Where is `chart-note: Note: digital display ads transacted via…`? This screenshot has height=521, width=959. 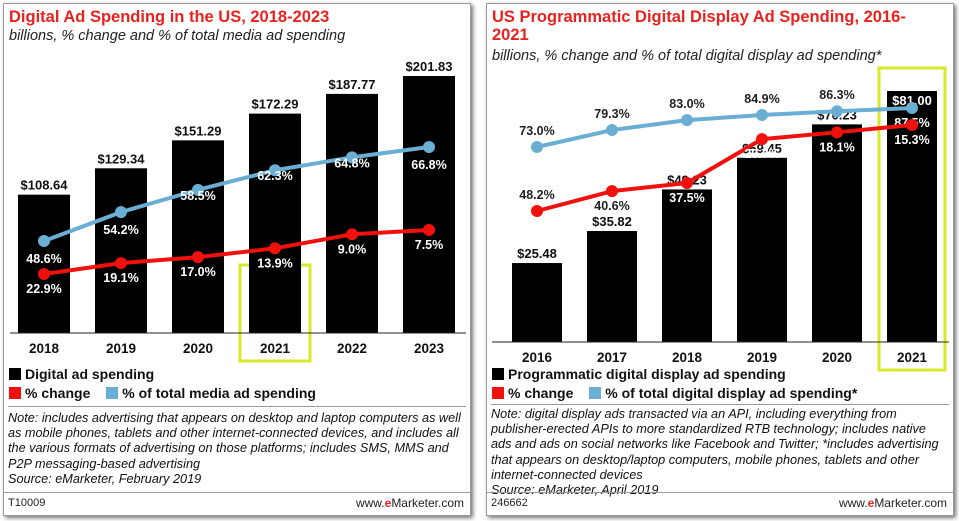
chart-note: Note: digital display ads transacted via… is located at coordinates (720, 452).